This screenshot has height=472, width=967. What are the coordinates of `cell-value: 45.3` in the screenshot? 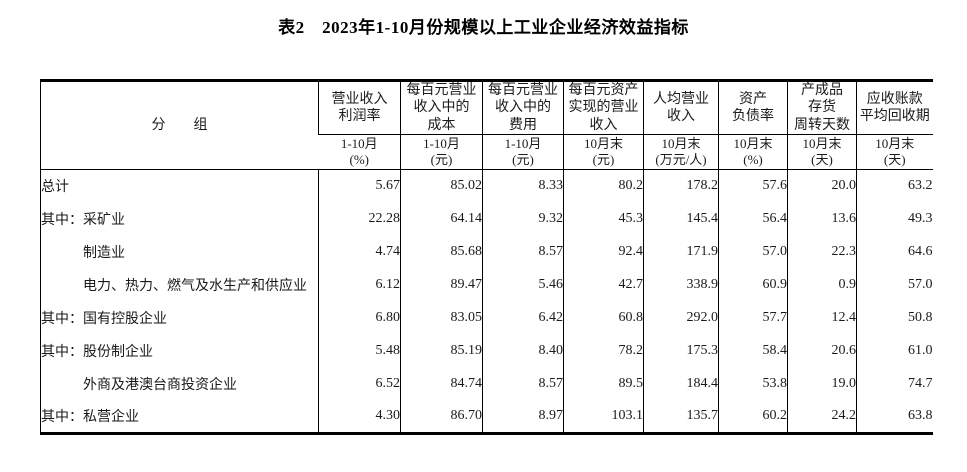 It's located at (603, 219).